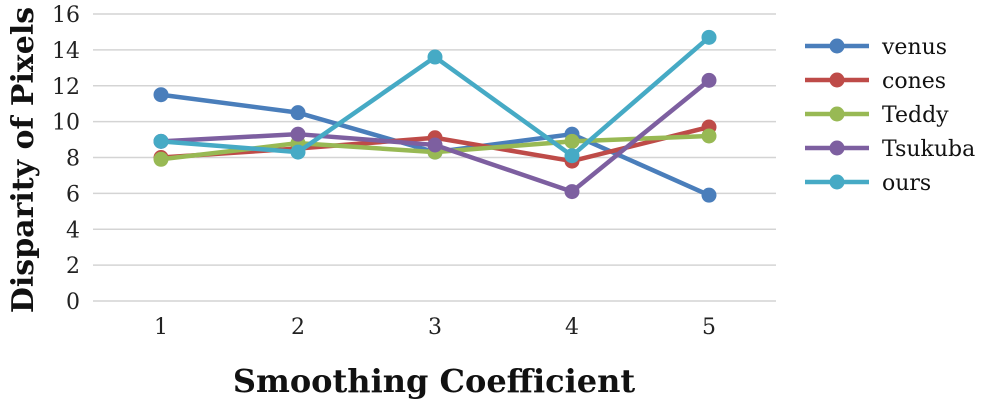 The height and width of the screenshot is (404, 989). I want to click on legend-item: ours, so click(868, 183).